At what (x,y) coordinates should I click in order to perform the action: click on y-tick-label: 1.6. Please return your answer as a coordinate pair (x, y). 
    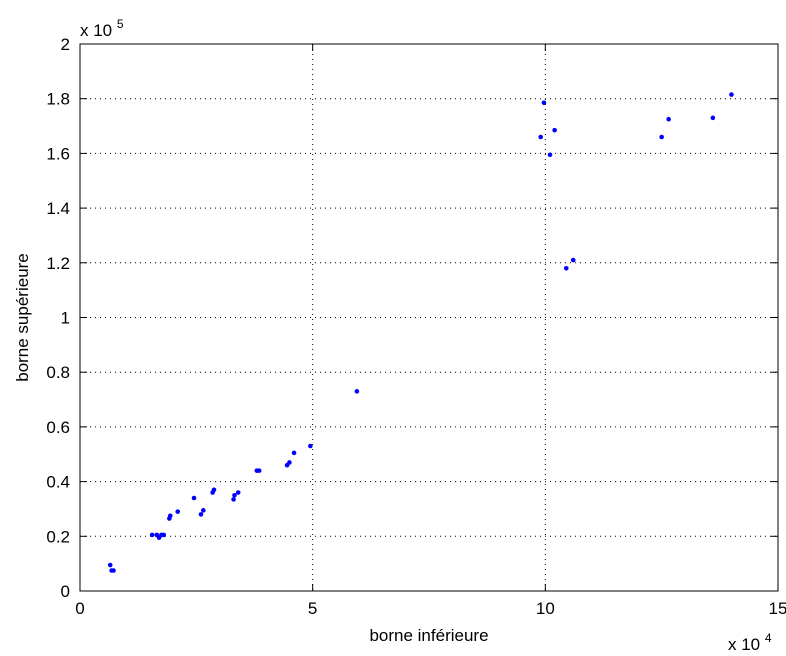
    Looking at the image, I should click on (58, 153).